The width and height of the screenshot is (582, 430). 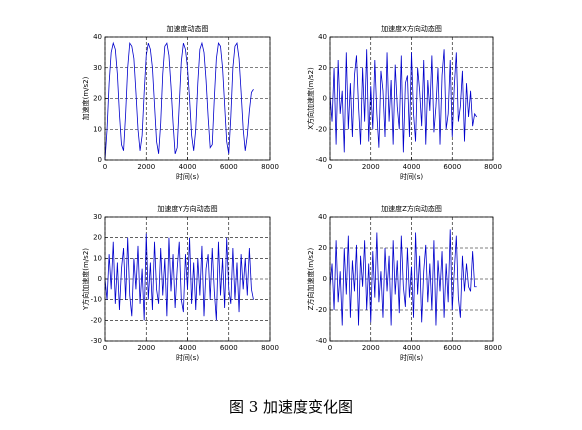 I want to click on caption: 图 3 加速度变化图, so click(x=291, y=407).